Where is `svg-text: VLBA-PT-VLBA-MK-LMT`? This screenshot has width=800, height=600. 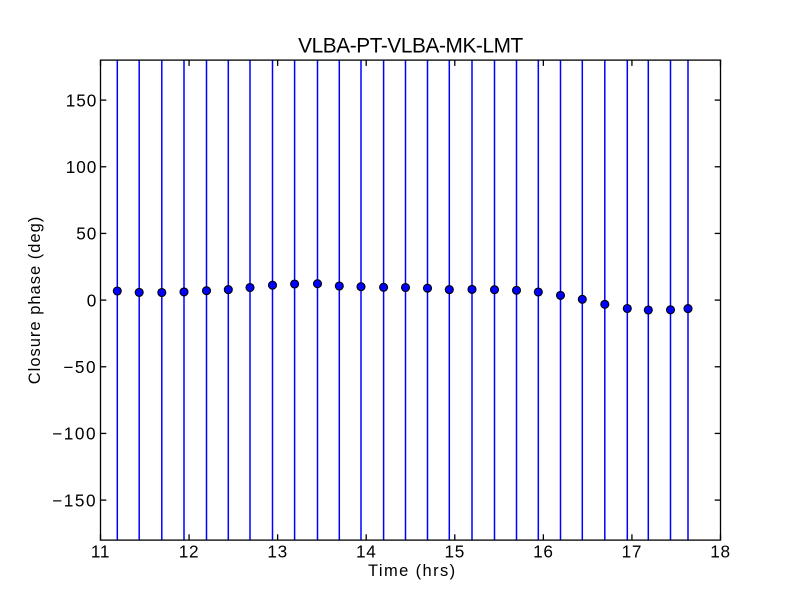
svg-text: VLBA-PT-VLBA-MK-LMT is located at coordinates (410, 46).